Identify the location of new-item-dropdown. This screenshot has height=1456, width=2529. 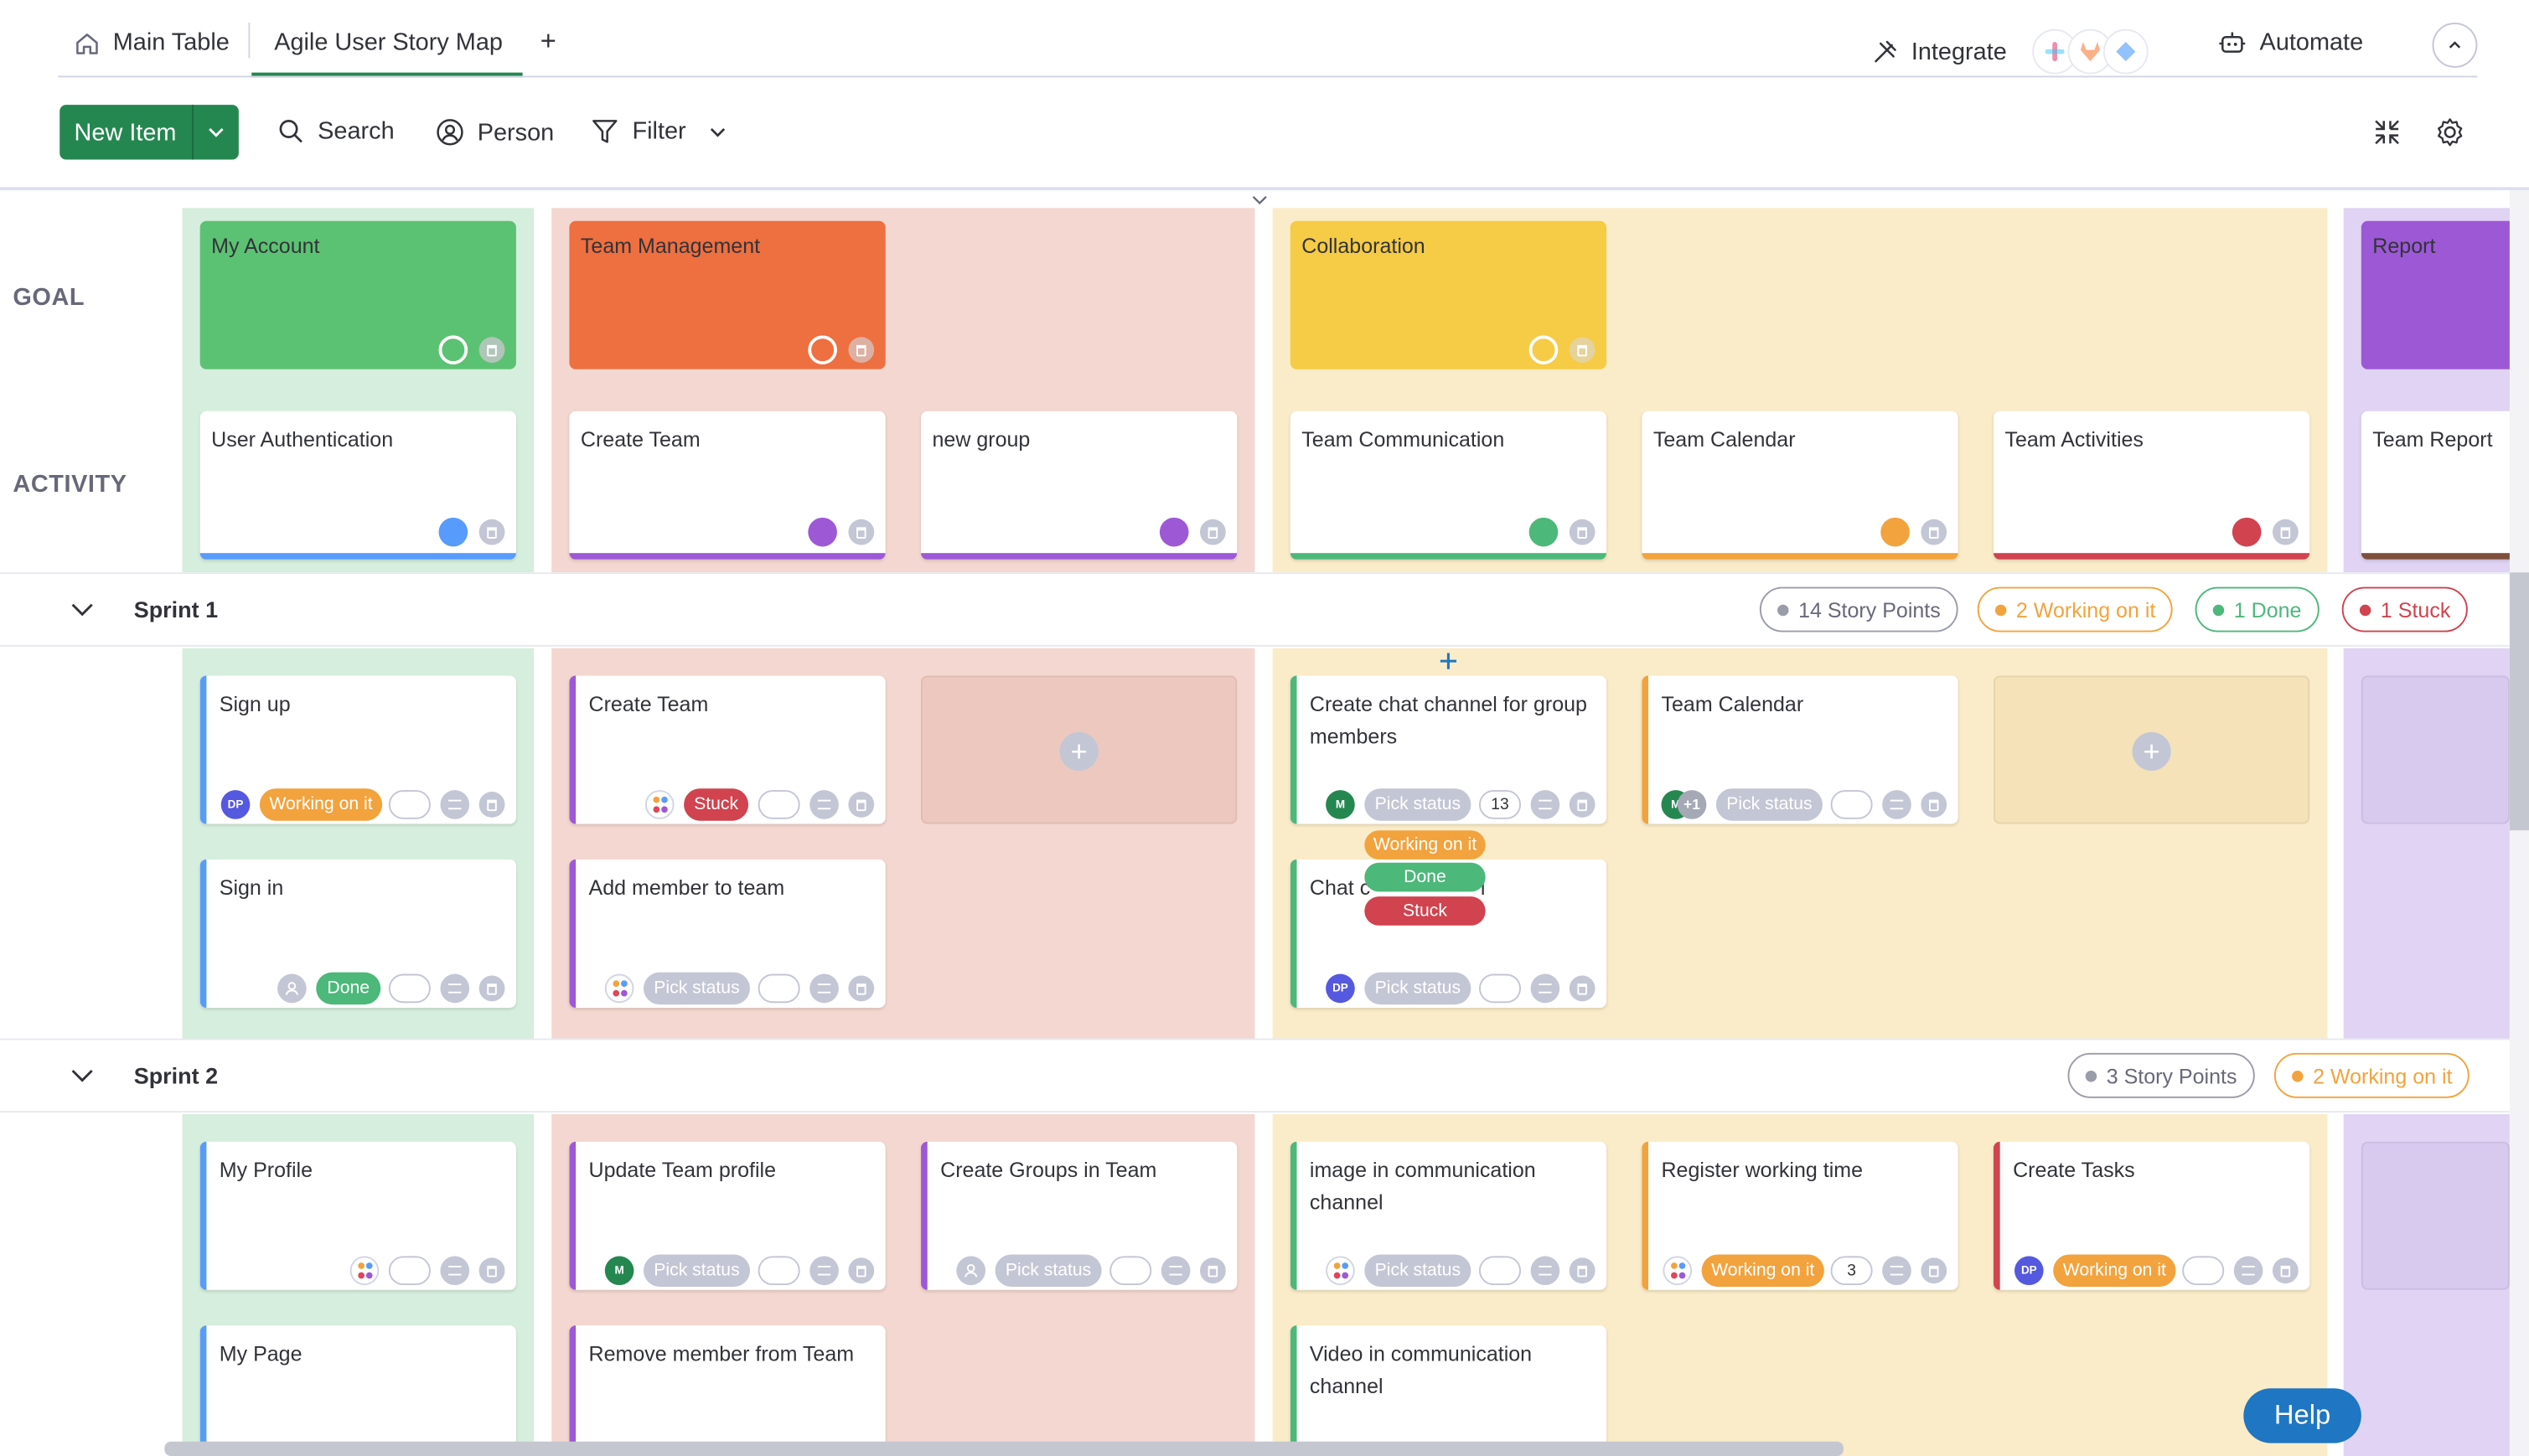
(216, 132).